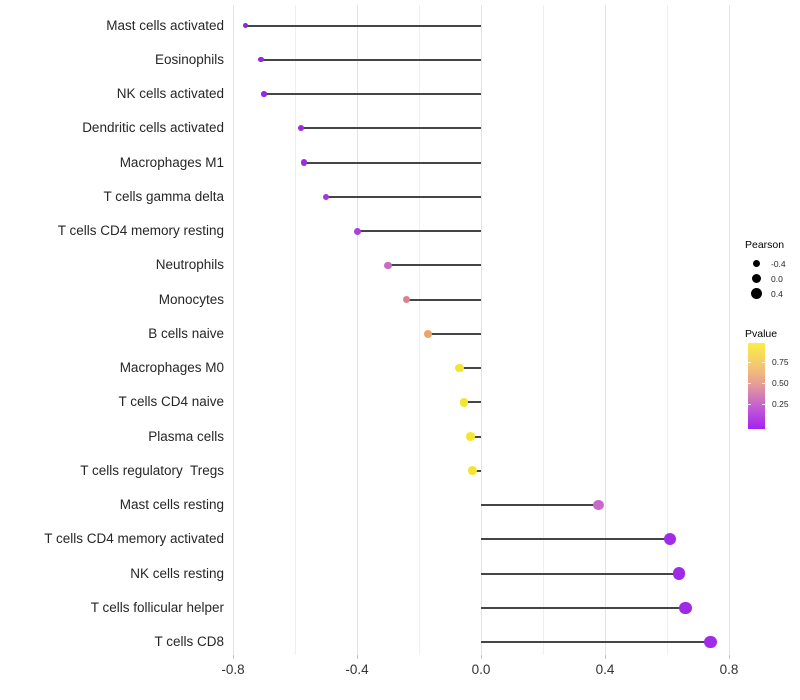  What do you see at coordinates (761, 334) in the screenshot?
I see `legend-color-title: Pvalue` at bounding box center [761, 334].